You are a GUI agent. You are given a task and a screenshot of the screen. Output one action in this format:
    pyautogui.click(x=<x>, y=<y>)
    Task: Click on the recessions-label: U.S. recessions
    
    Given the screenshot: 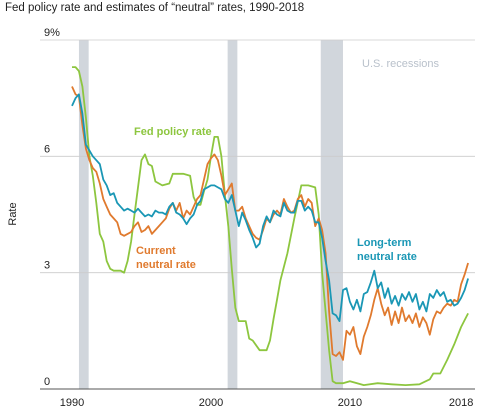 What is the action you would take?
    pyautogui.click(x=401, y=64)
    